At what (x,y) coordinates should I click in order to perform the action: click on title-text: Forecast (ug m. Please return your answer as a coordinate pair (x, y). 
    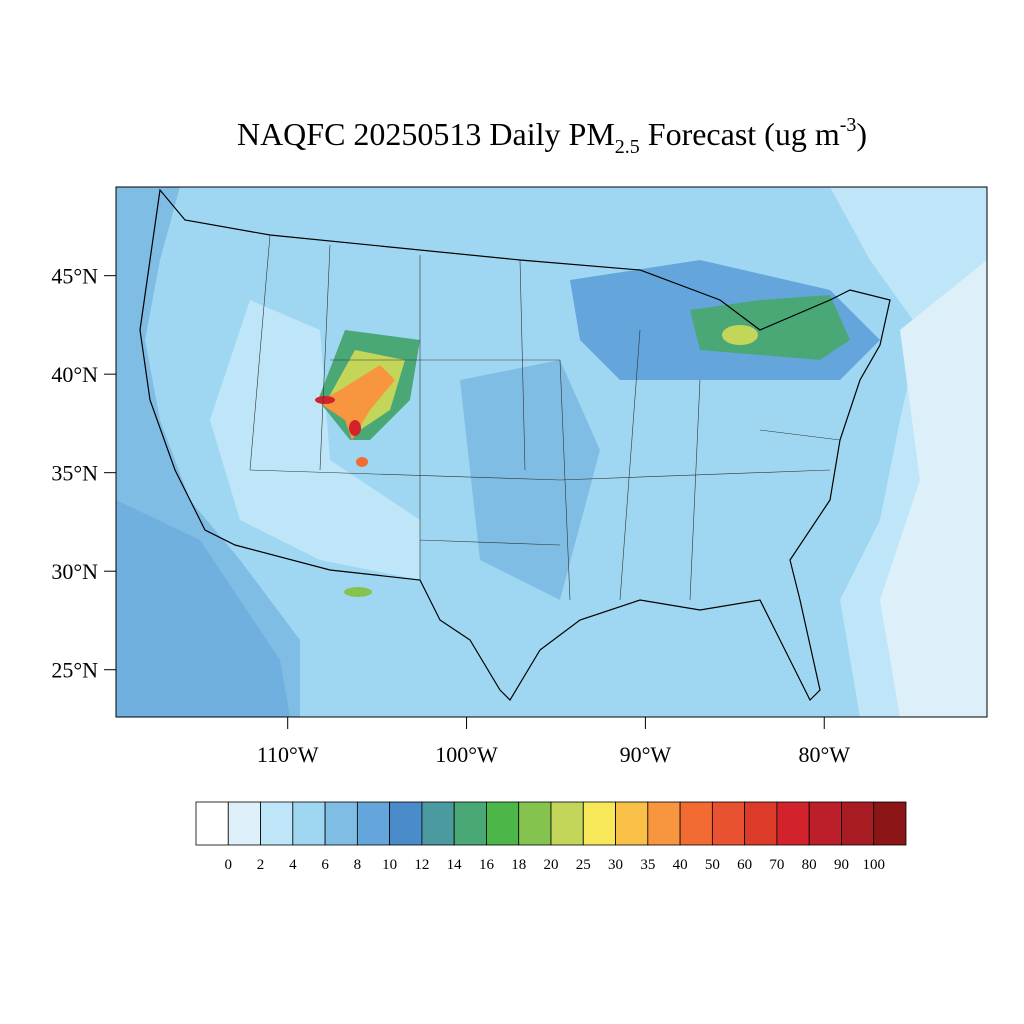
    Looking at the image, I should click on (740, 134).